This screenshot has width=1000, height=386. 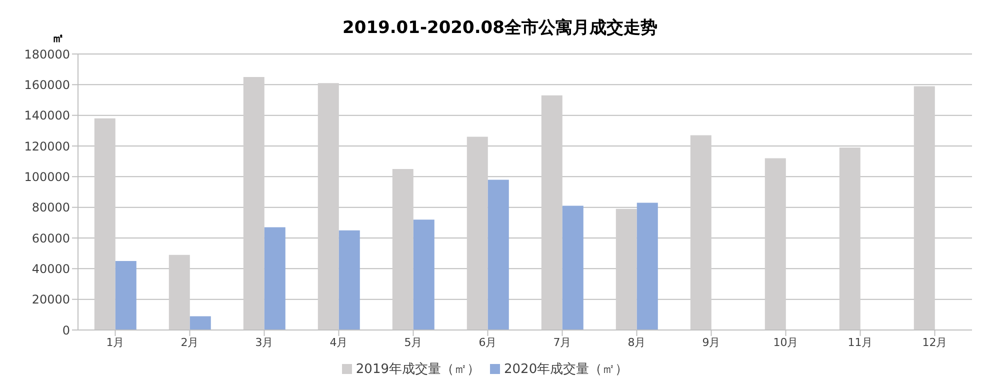 What do you see at coordinates (189, 342) in the screenshot?
I see `x-tick-label: 2月` at bounding box center [189, 342].